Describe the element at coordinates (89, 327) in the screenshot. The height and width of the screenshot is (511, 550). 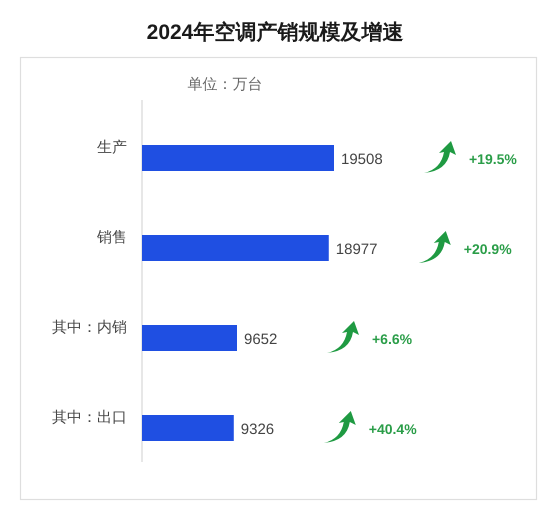
I see `y-tick-label: 其中：内销` at that location.